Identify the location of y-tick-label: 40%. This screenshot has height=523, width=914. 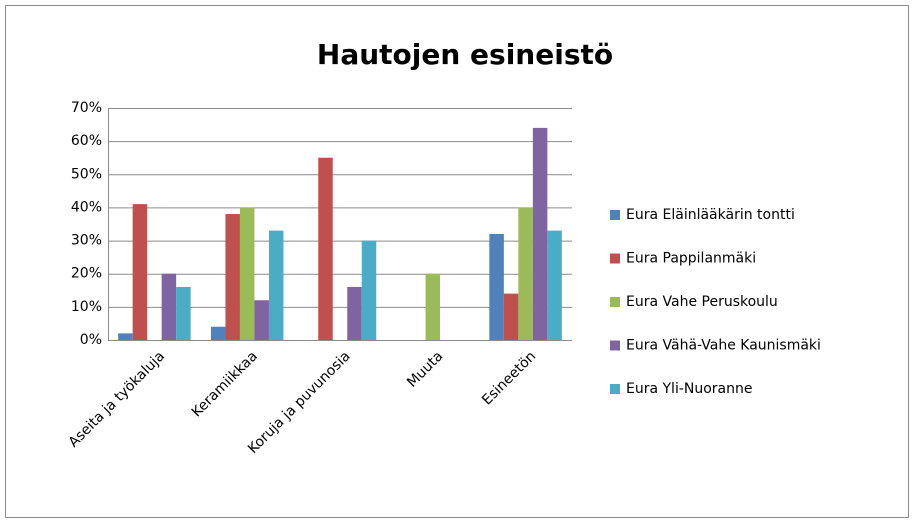
(86, 207).